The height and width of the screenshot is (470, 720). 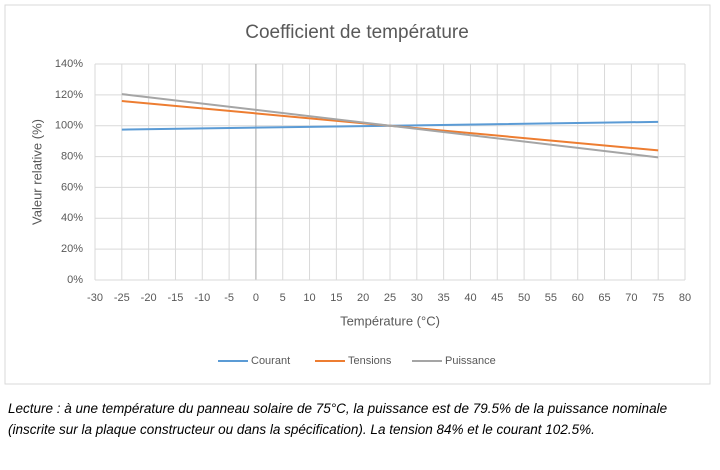 I want to click on x-tick-label: 80, so click(x=685, y=298).